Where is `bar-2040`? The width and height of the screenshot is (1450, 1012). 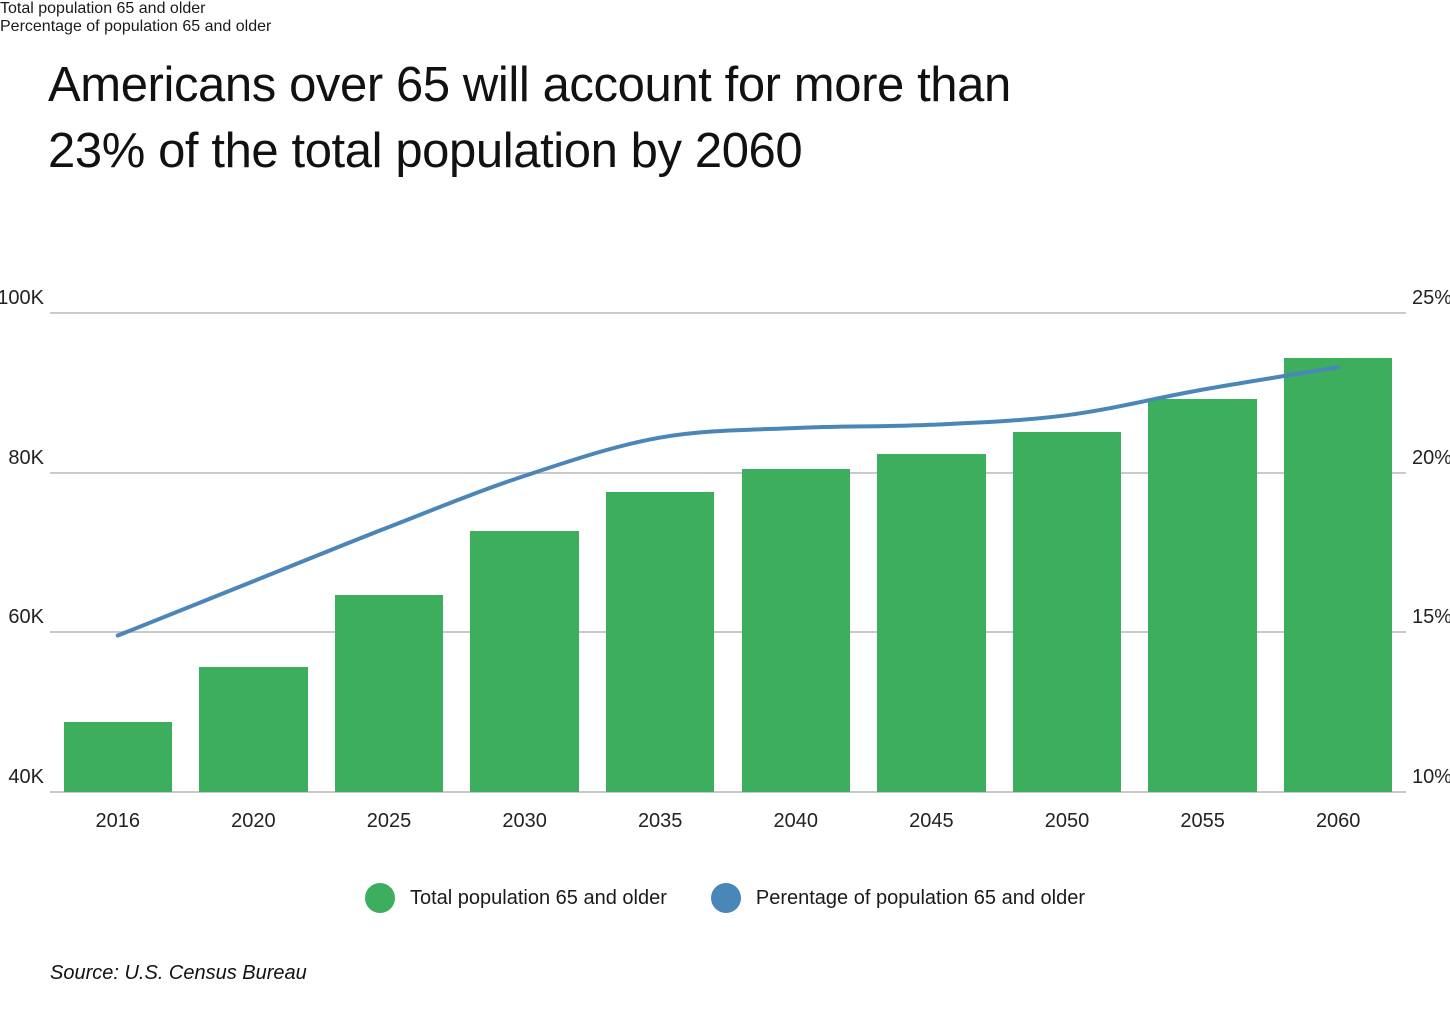
bar-2040 is located at coordinates (796, 630).